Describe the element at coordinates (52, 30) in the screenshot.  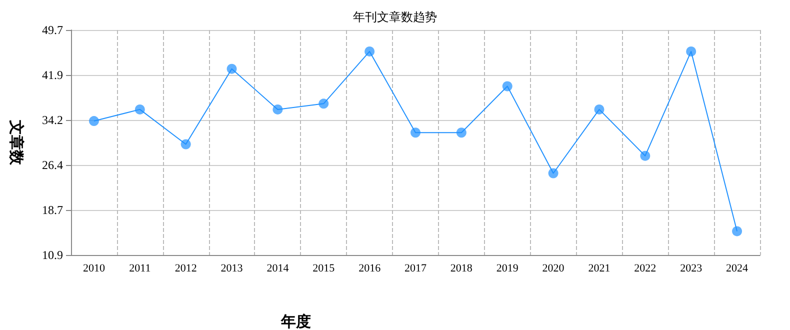
I see `y-tick-label: 49.7` at that location.